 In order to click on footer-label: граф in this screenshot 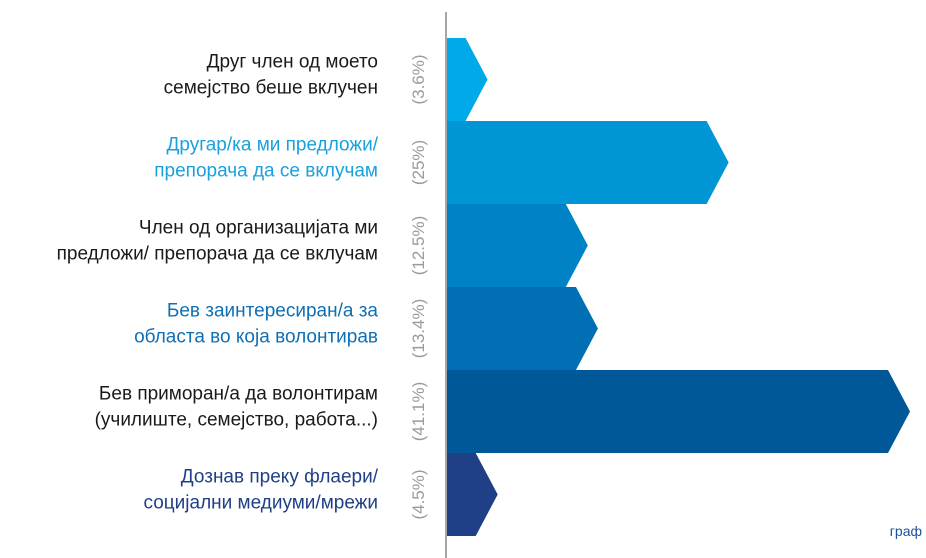, I will do `click(906, 531)`.